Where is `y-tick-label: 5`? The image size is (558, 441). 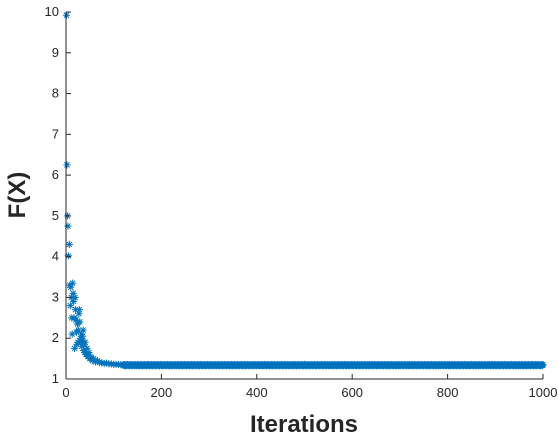 y-tick-label: 5 is located at coordinates (55, 215).